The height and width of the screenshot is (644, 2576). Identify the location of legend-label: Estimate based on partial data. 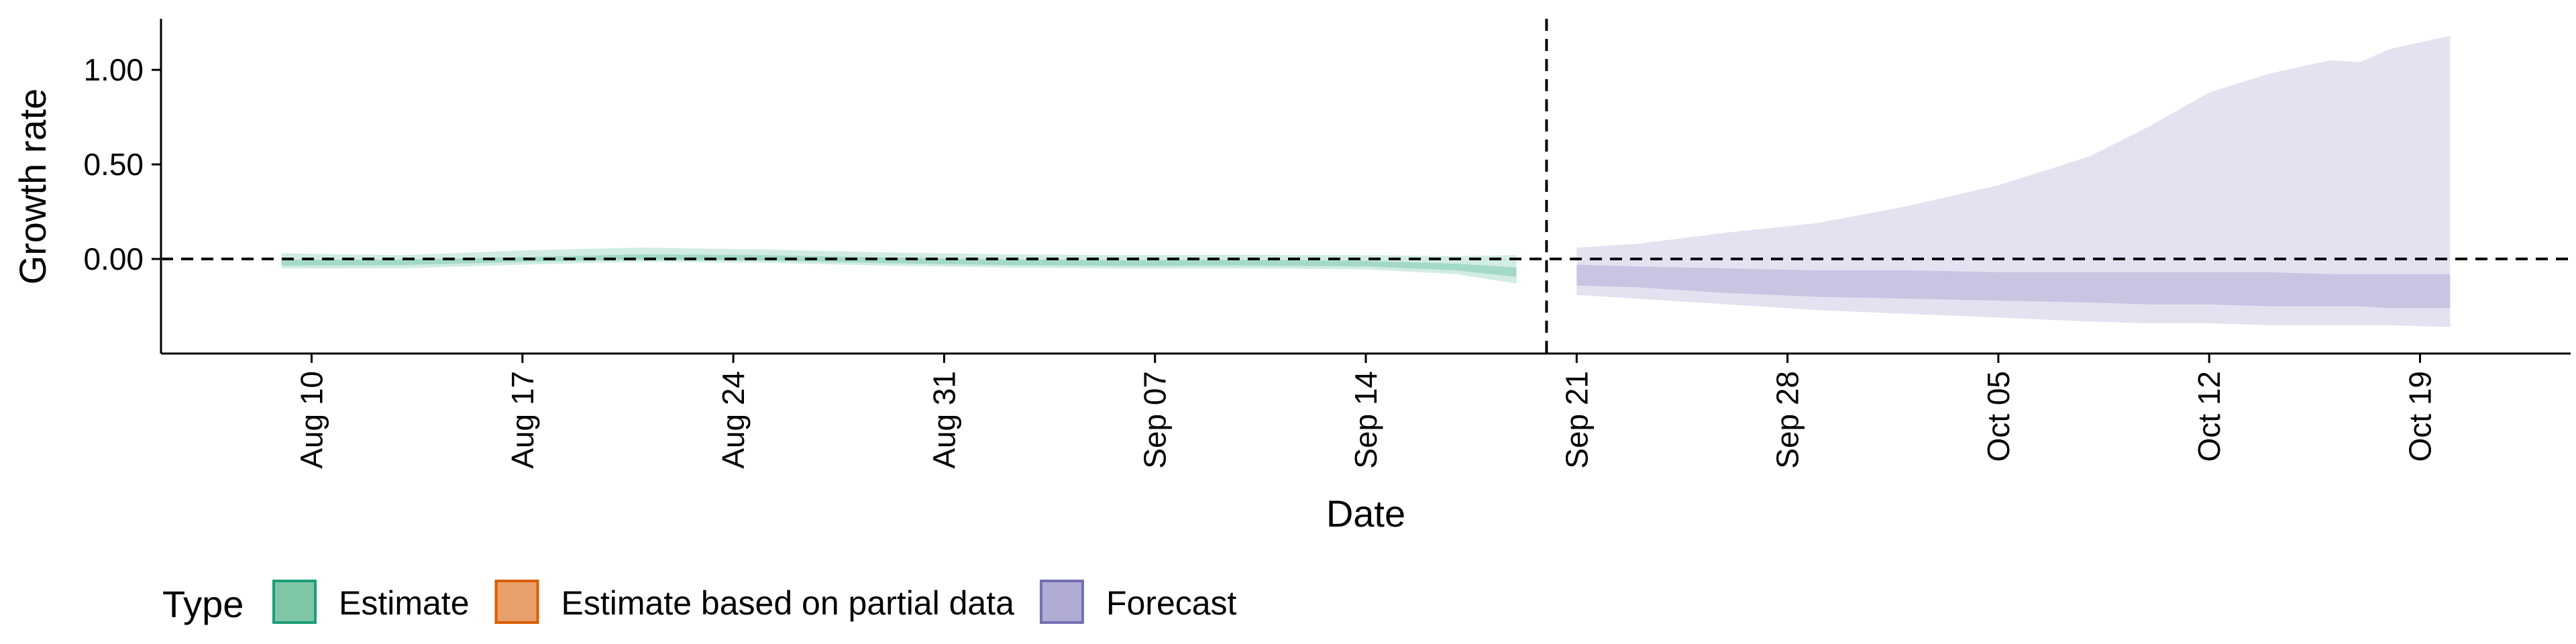
(788, 603).